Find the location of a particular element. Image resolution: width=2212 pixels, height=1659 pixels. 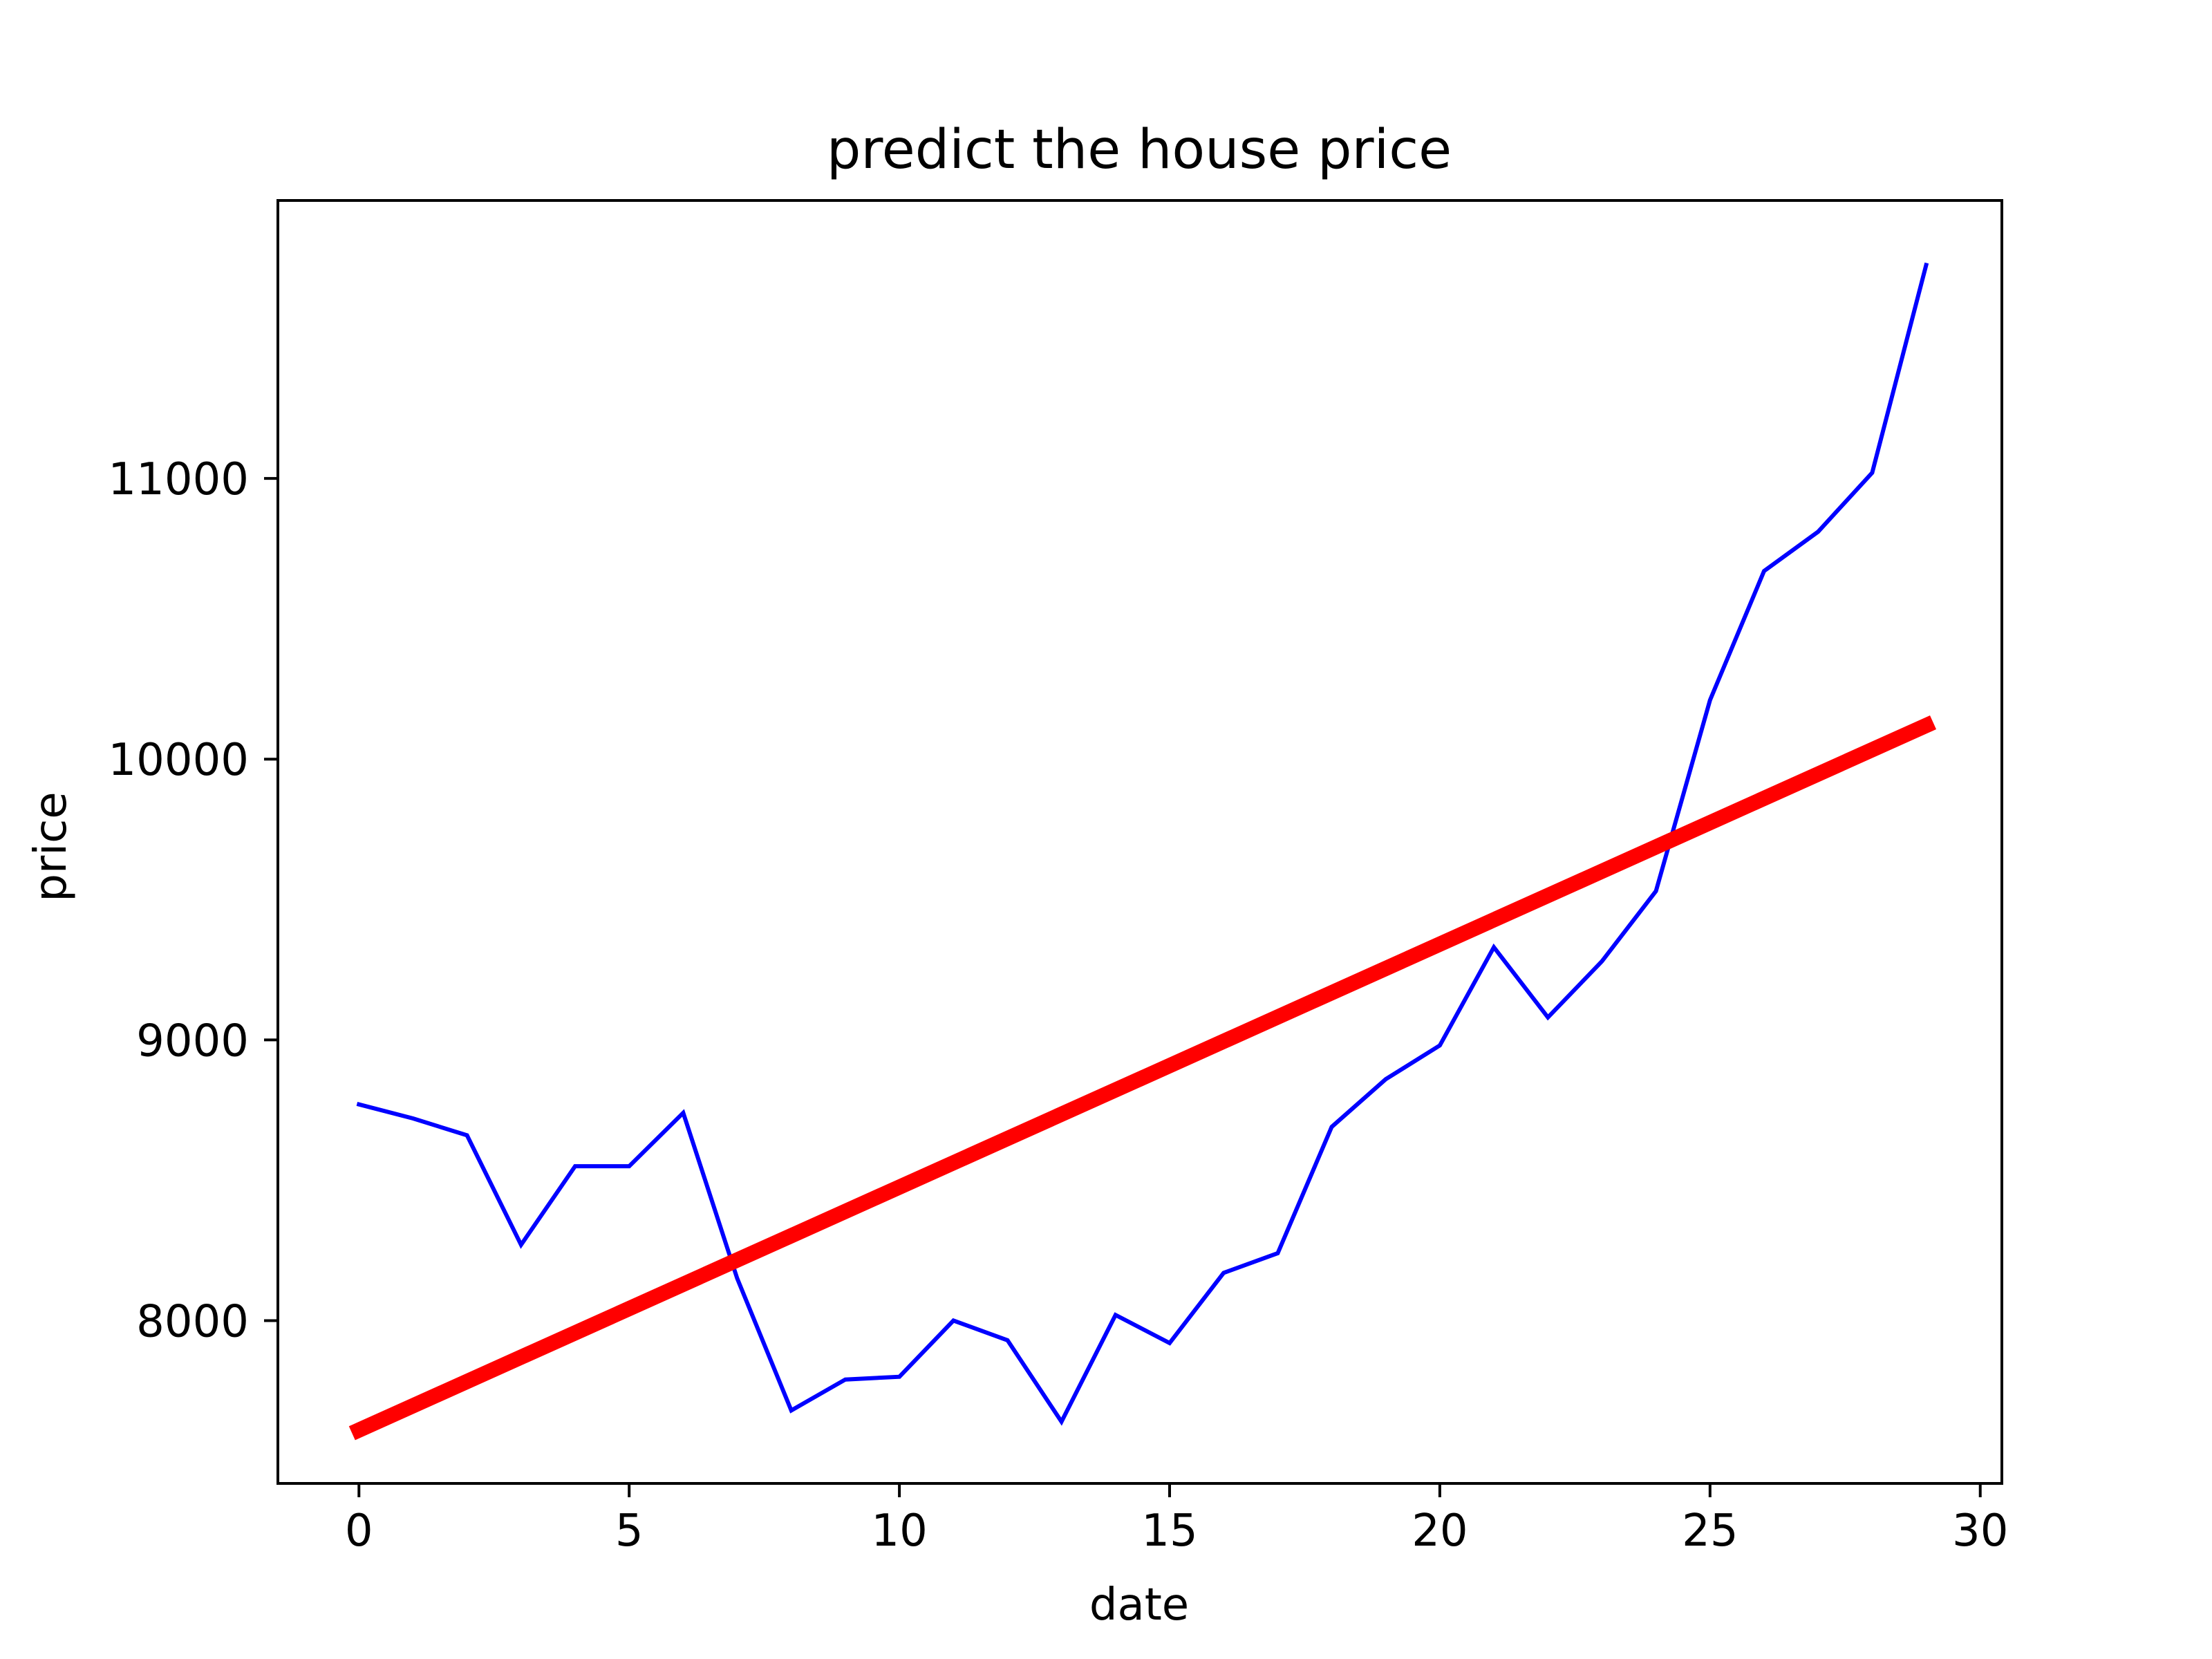

y-tick-label: 9000 is located at coordinates (192, 1041).